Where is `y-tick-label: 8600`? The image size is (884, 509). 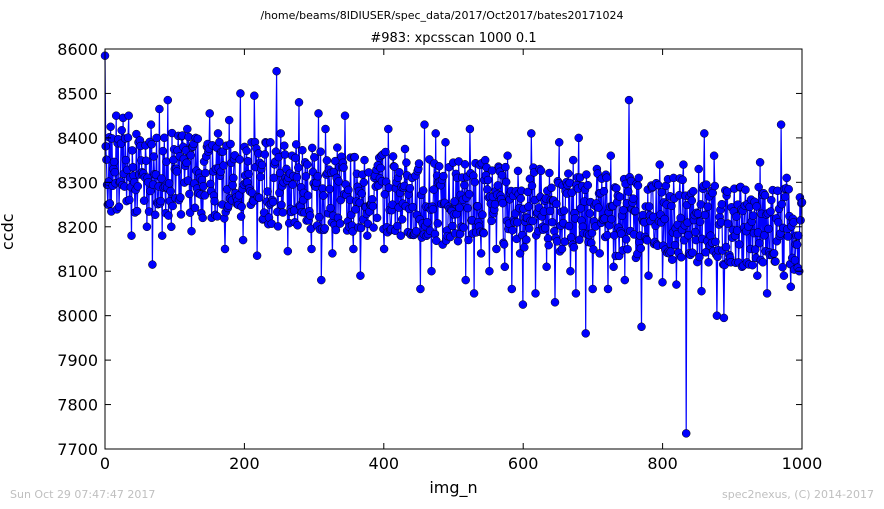 y-tick-label: 8600 is located at coordinates (77, 49).